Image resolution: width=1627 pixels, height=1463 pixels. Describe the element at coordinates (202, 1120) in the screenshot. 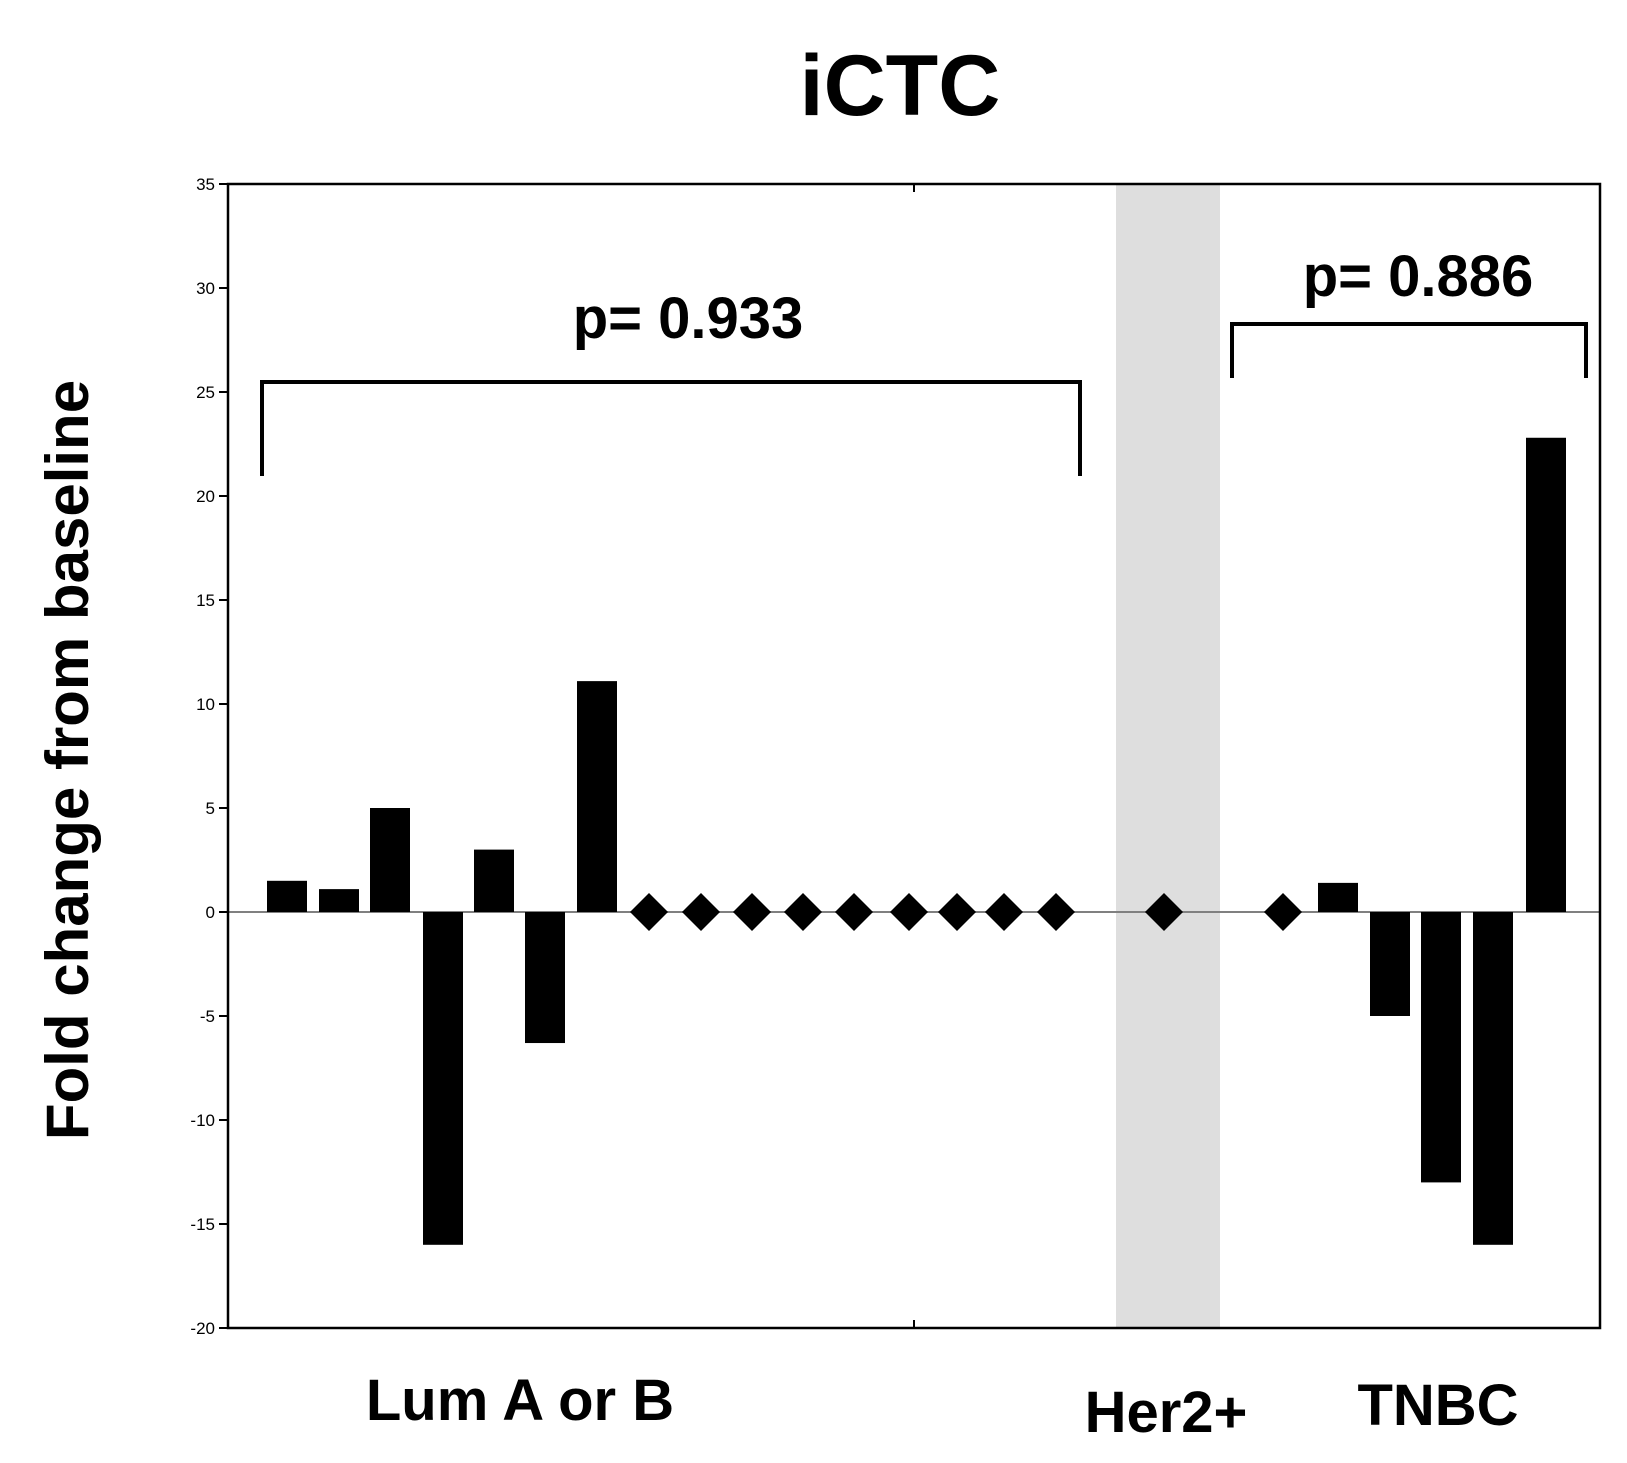

I see `y-tick-label: -10` at that location.